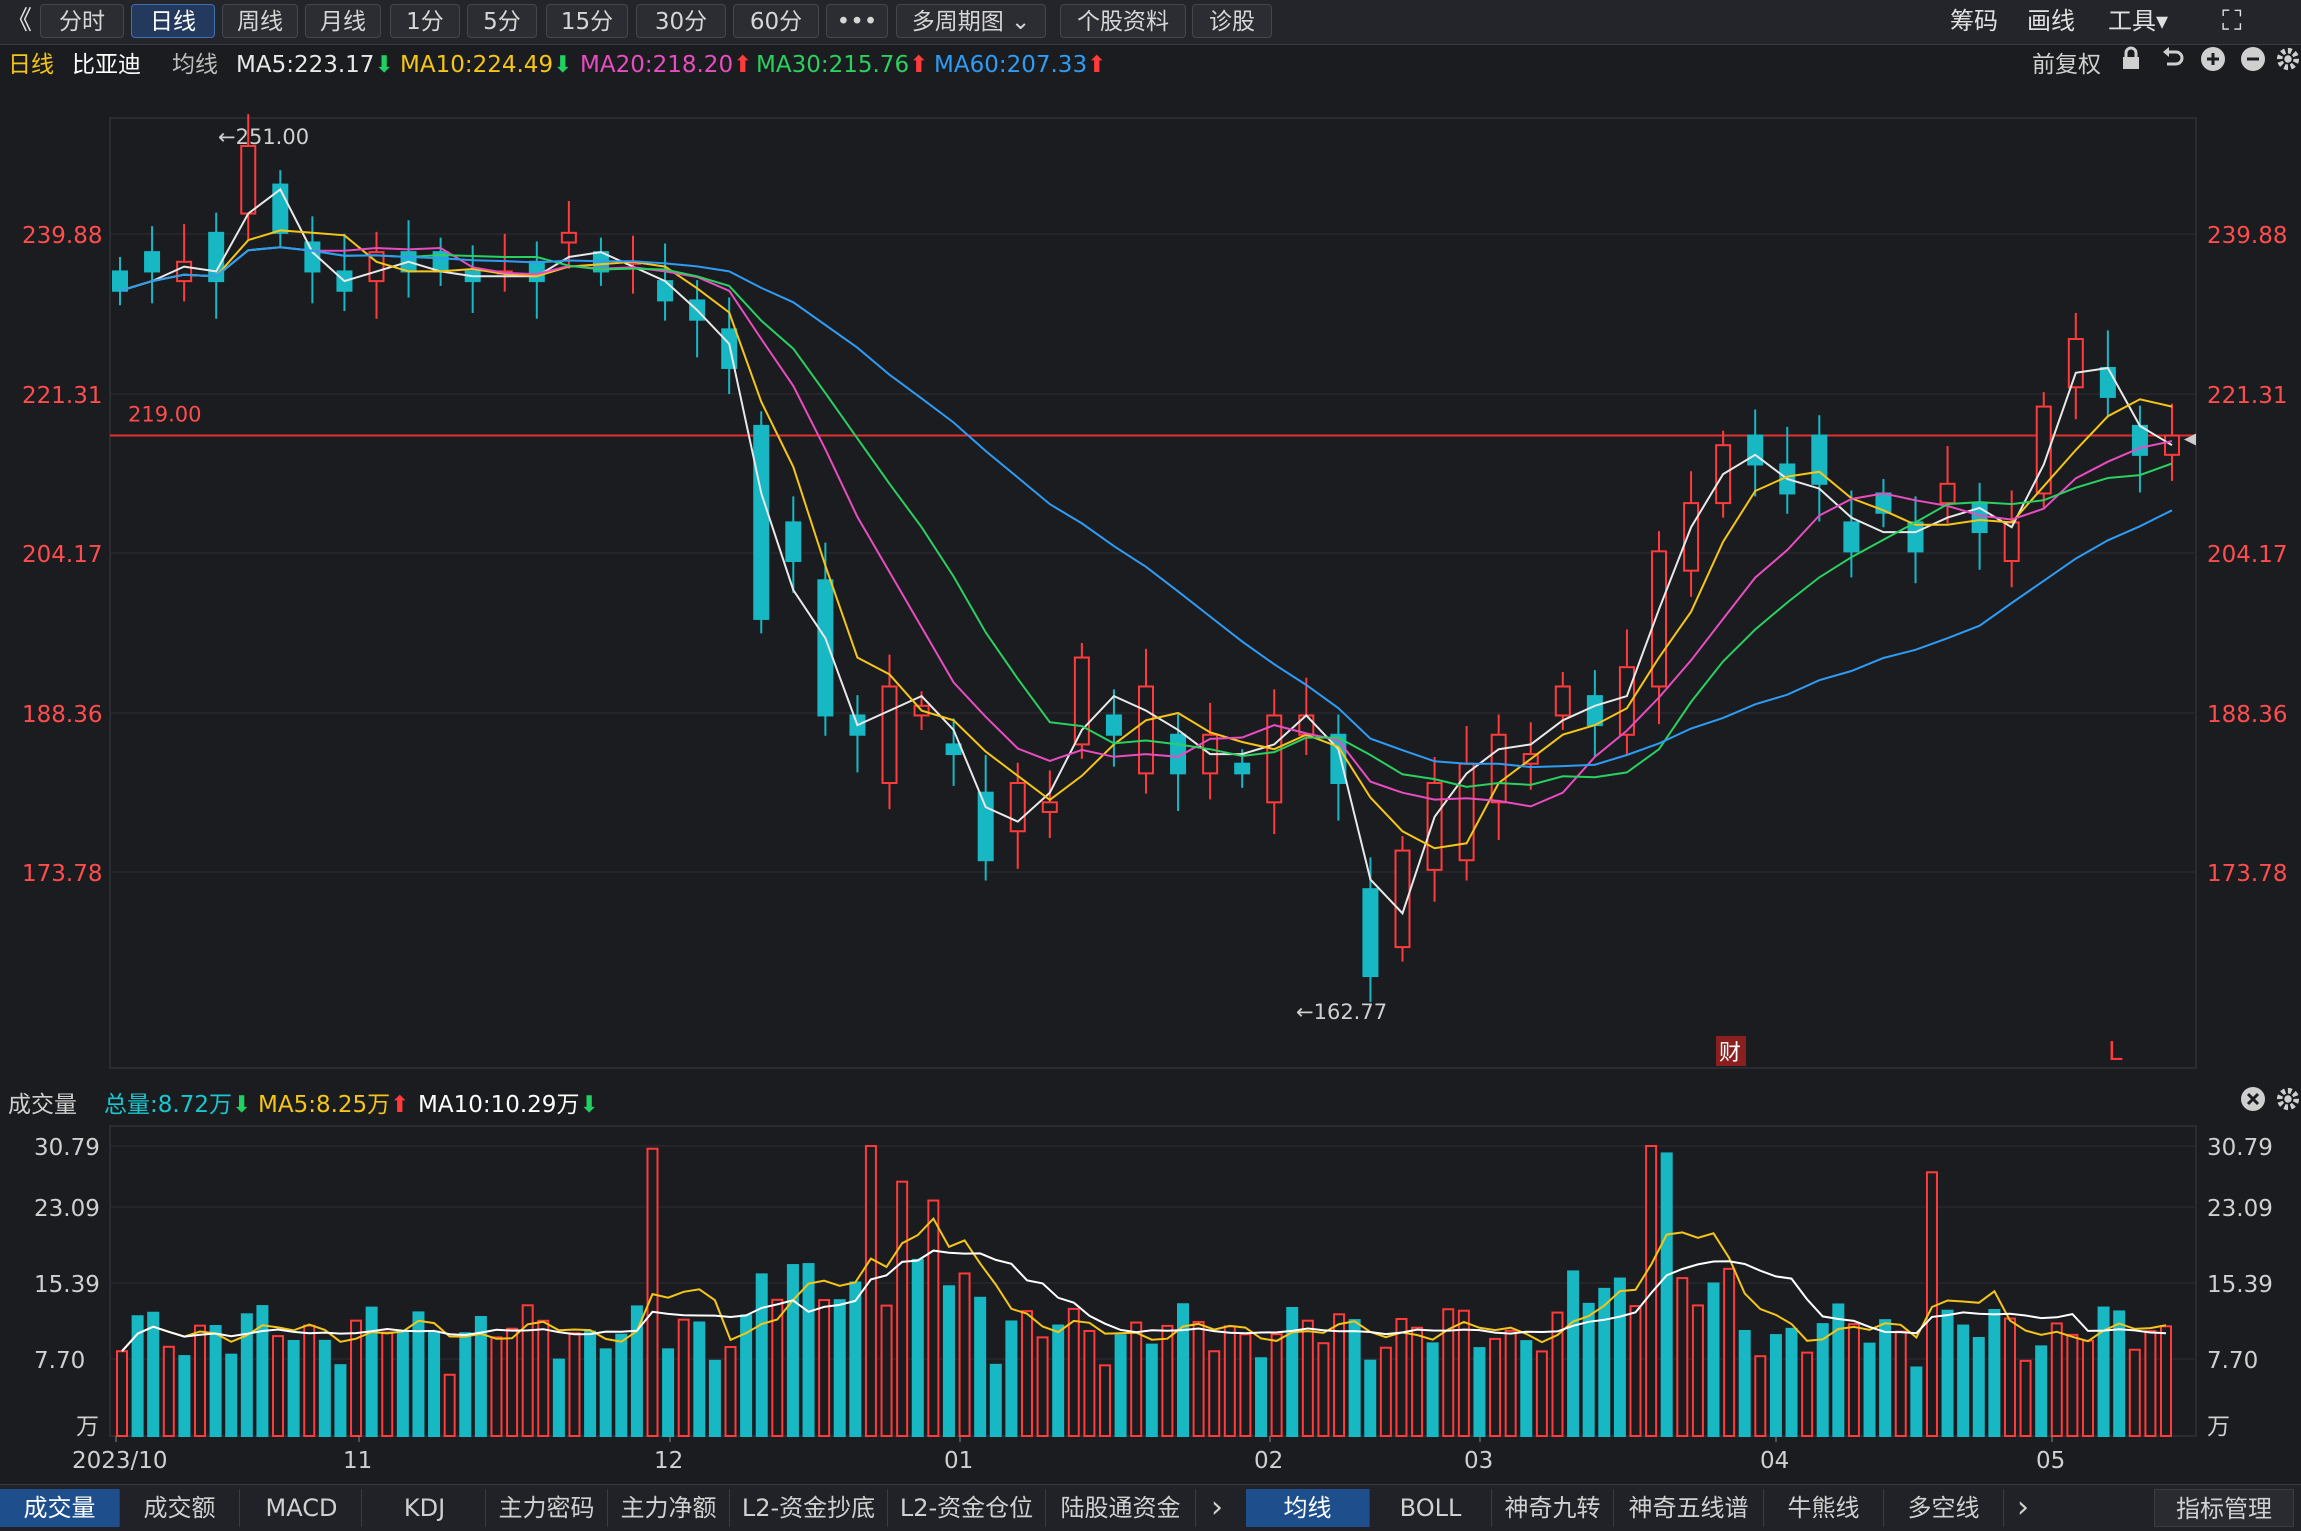 Image resolution: width=2301 pixels, height=1531 pixels. I want to click on indicator-tab-8: 陆股通资金, so click(1121, 1508).